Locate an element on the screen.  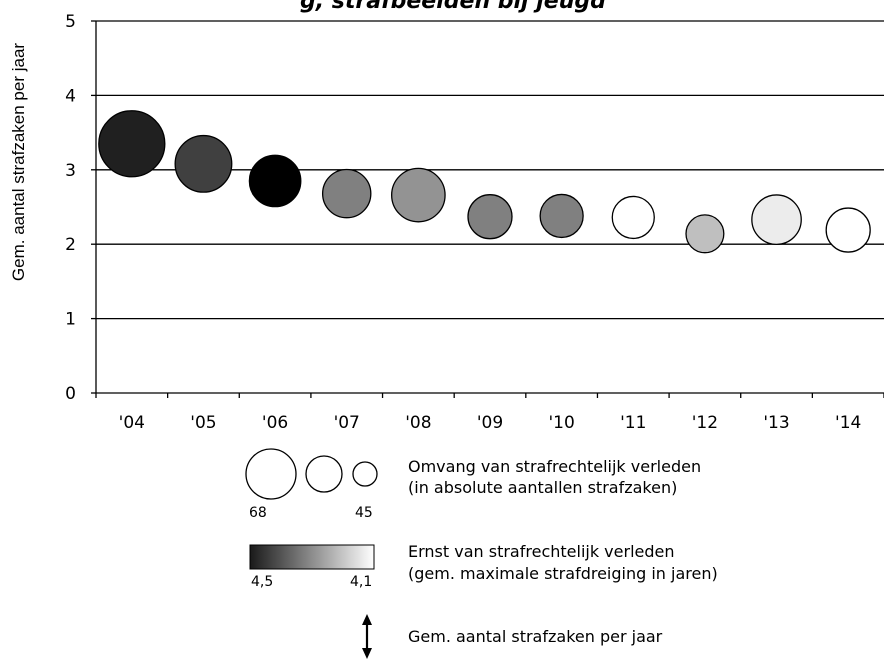
size-legend-mid-circle is located at coordinates (324, 474).